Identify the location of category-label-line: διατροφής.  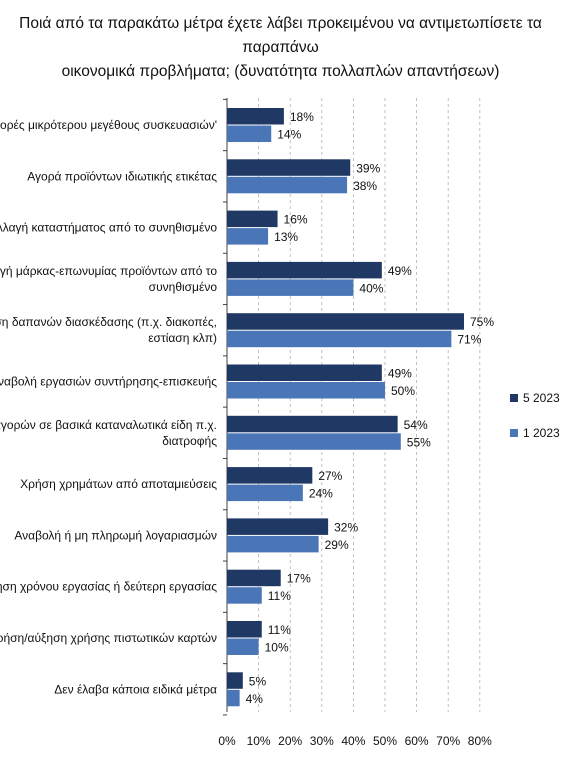
(189, 441).